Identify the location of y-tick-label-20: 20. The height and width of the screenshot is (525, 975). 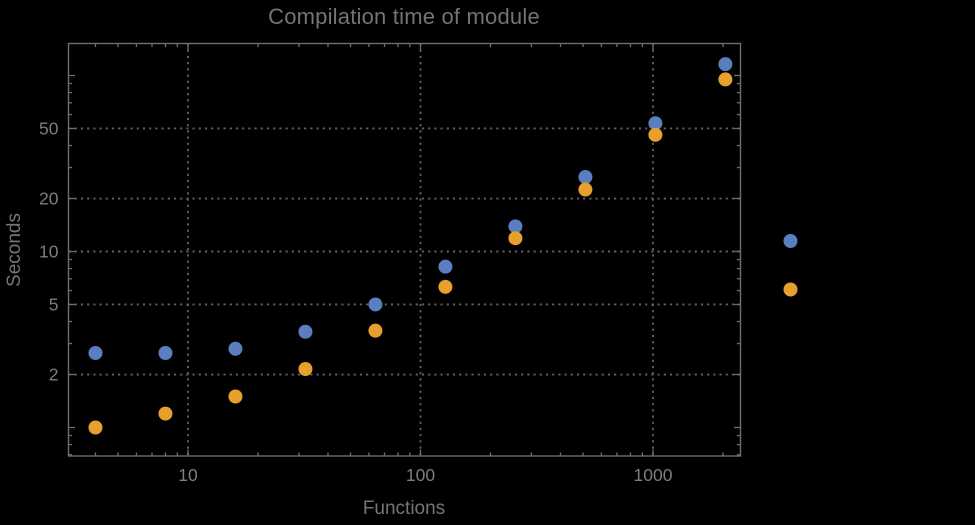
(49, 199).